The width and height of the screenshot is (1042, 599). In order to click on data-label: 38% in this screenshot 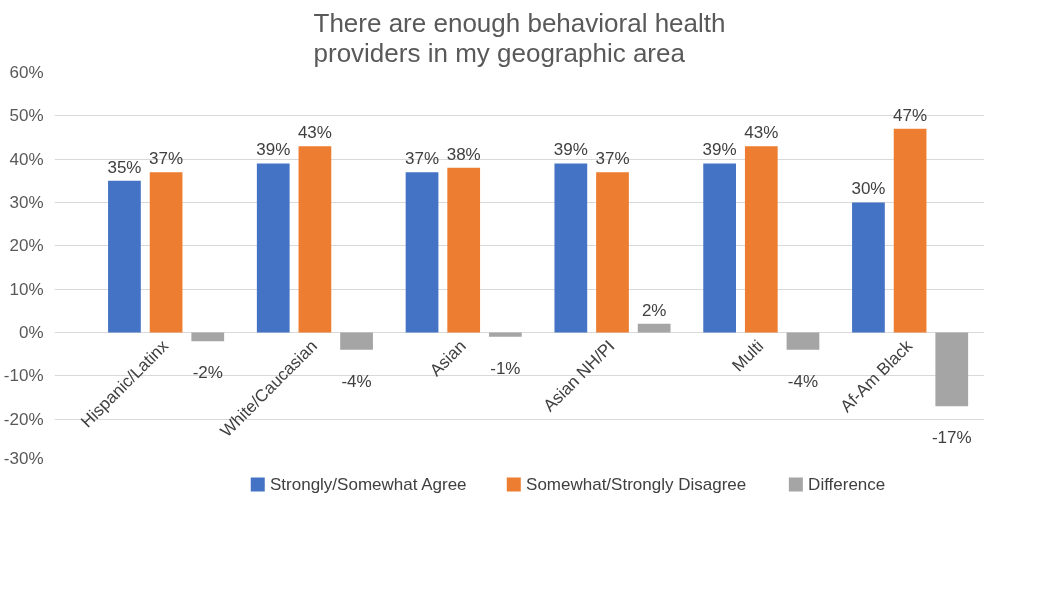, I will do `click(463, 154)`.